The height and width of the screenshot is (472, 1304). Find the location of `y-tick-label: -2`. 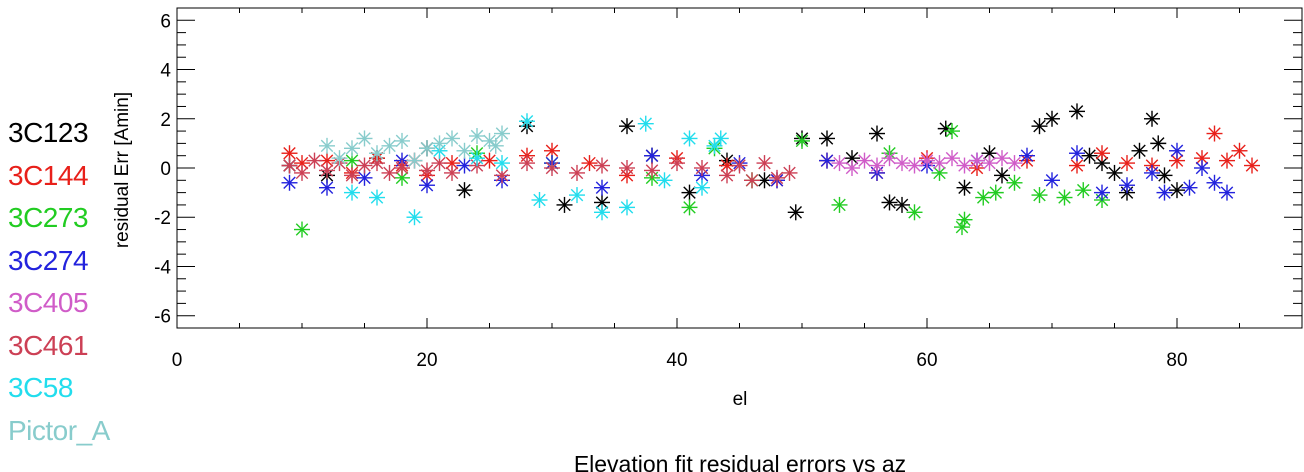

y-tick-label: -2 is located at coordinates (162, 218).